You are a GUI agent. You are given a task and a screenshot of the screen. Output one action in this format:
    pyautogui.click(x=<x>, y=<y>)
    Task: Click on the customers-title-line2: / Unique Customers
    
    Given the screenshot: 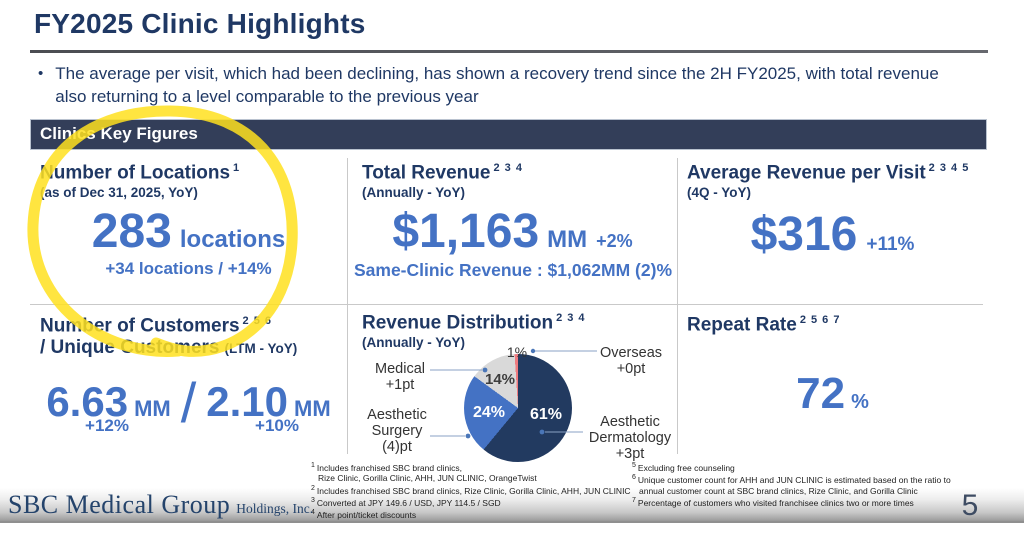 What is the action you would take?
    pyautogui.click(x=130, y=347)
    